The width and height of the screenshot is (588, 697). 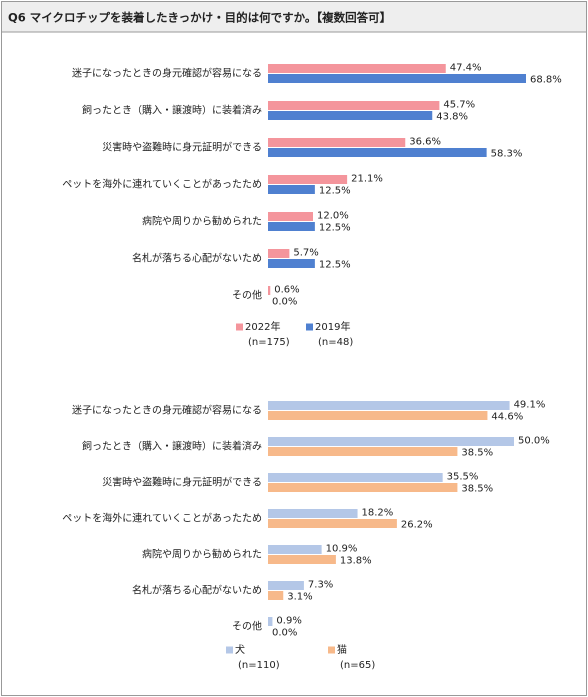 I want to click on value-label: 68.8%, so click(x=546, y=80).